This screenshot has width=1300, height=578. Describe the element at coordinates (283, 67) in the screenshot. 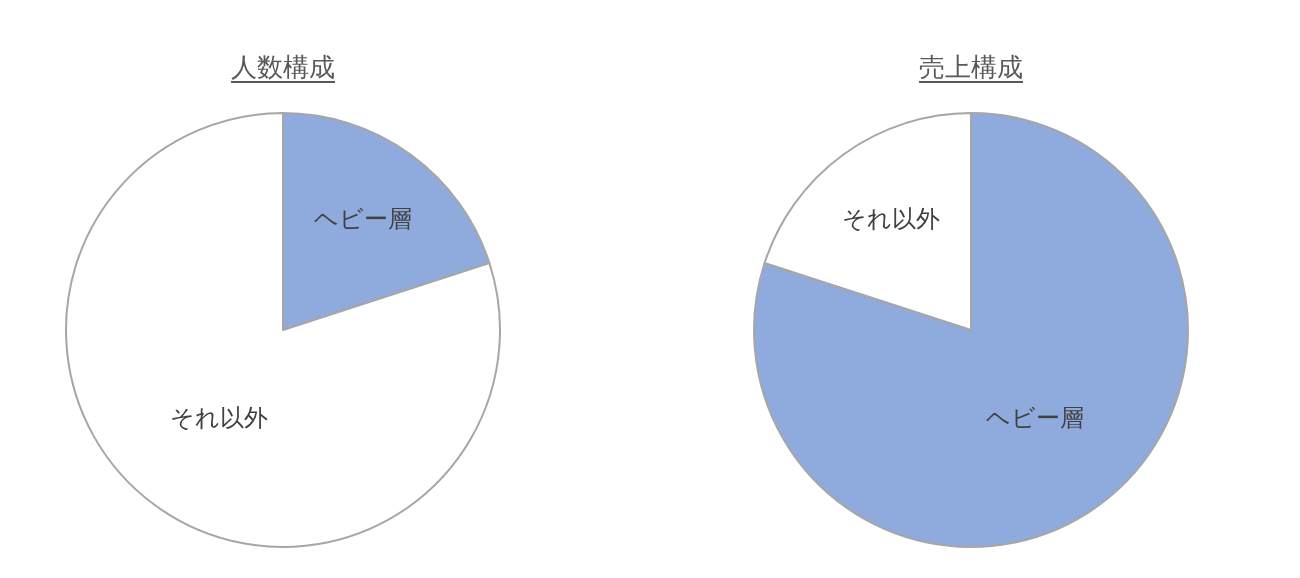

I see `chart-title: 人数構成` at that location.